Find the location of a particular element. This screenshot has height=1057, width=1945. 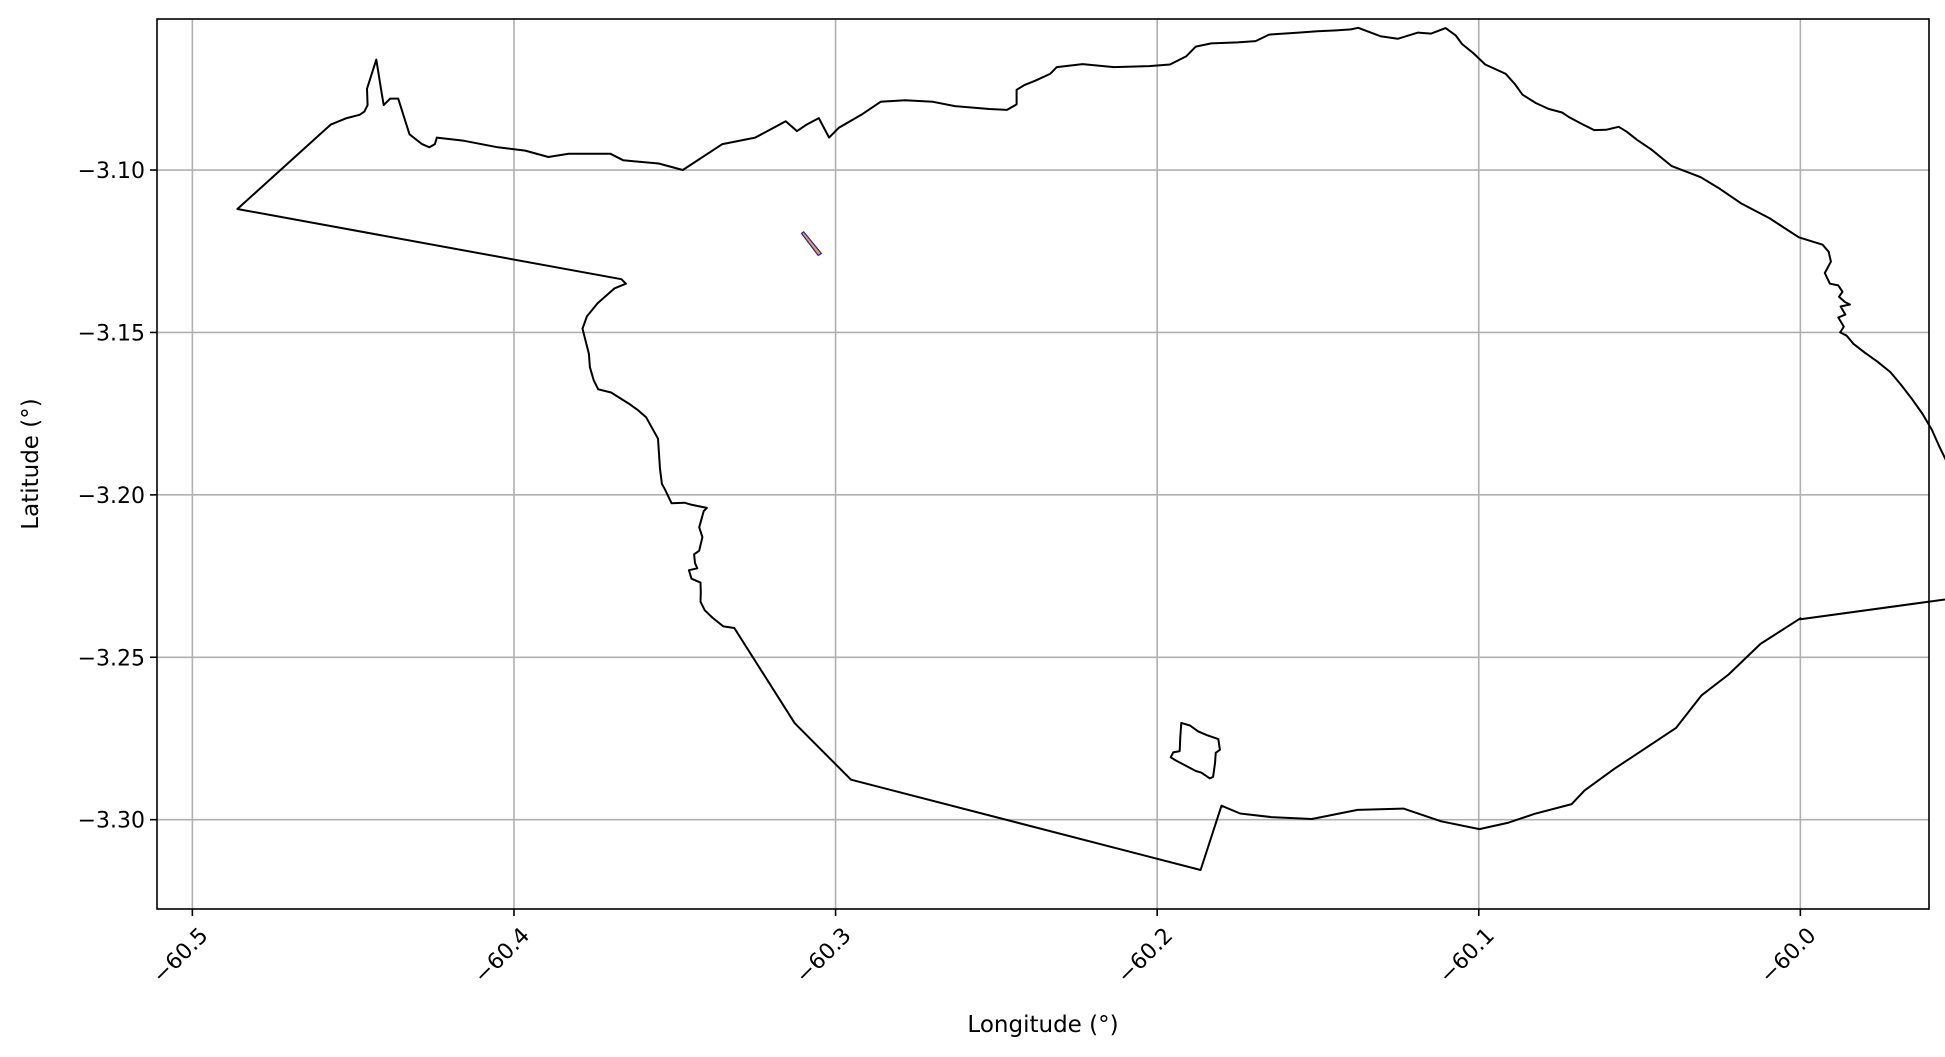

y-tick-label: −3.20 is located at coordinates (111, 496).